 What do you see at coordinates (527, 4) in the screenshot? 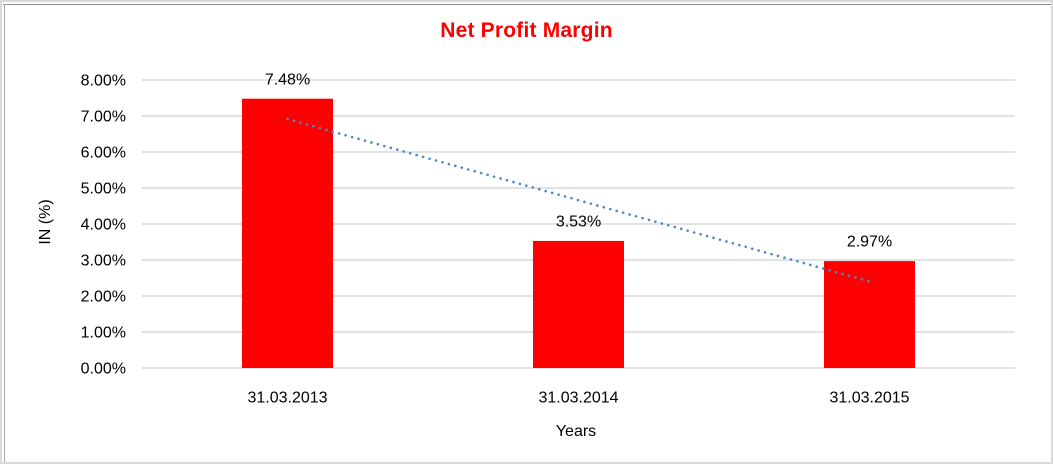
I see `chart-inner-border-top` at bounding box center [527, 4].